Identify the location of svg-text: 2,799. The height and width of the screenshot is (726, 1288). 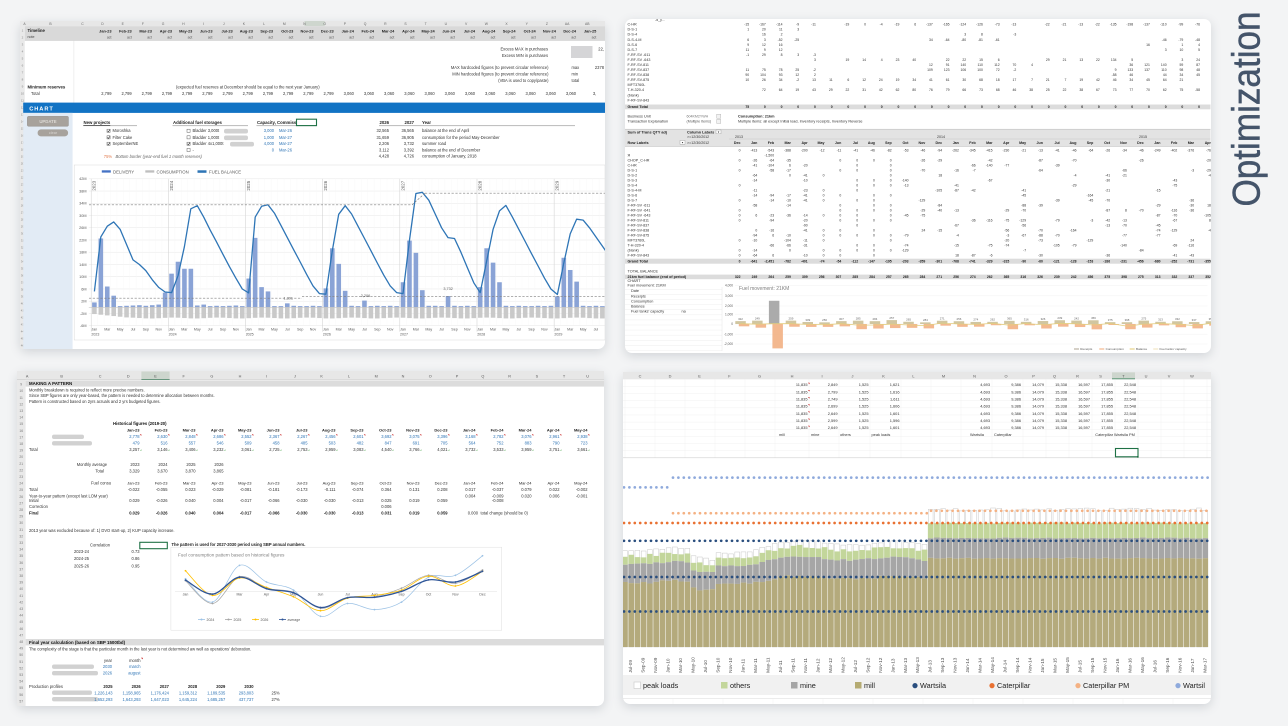
(187, 93).